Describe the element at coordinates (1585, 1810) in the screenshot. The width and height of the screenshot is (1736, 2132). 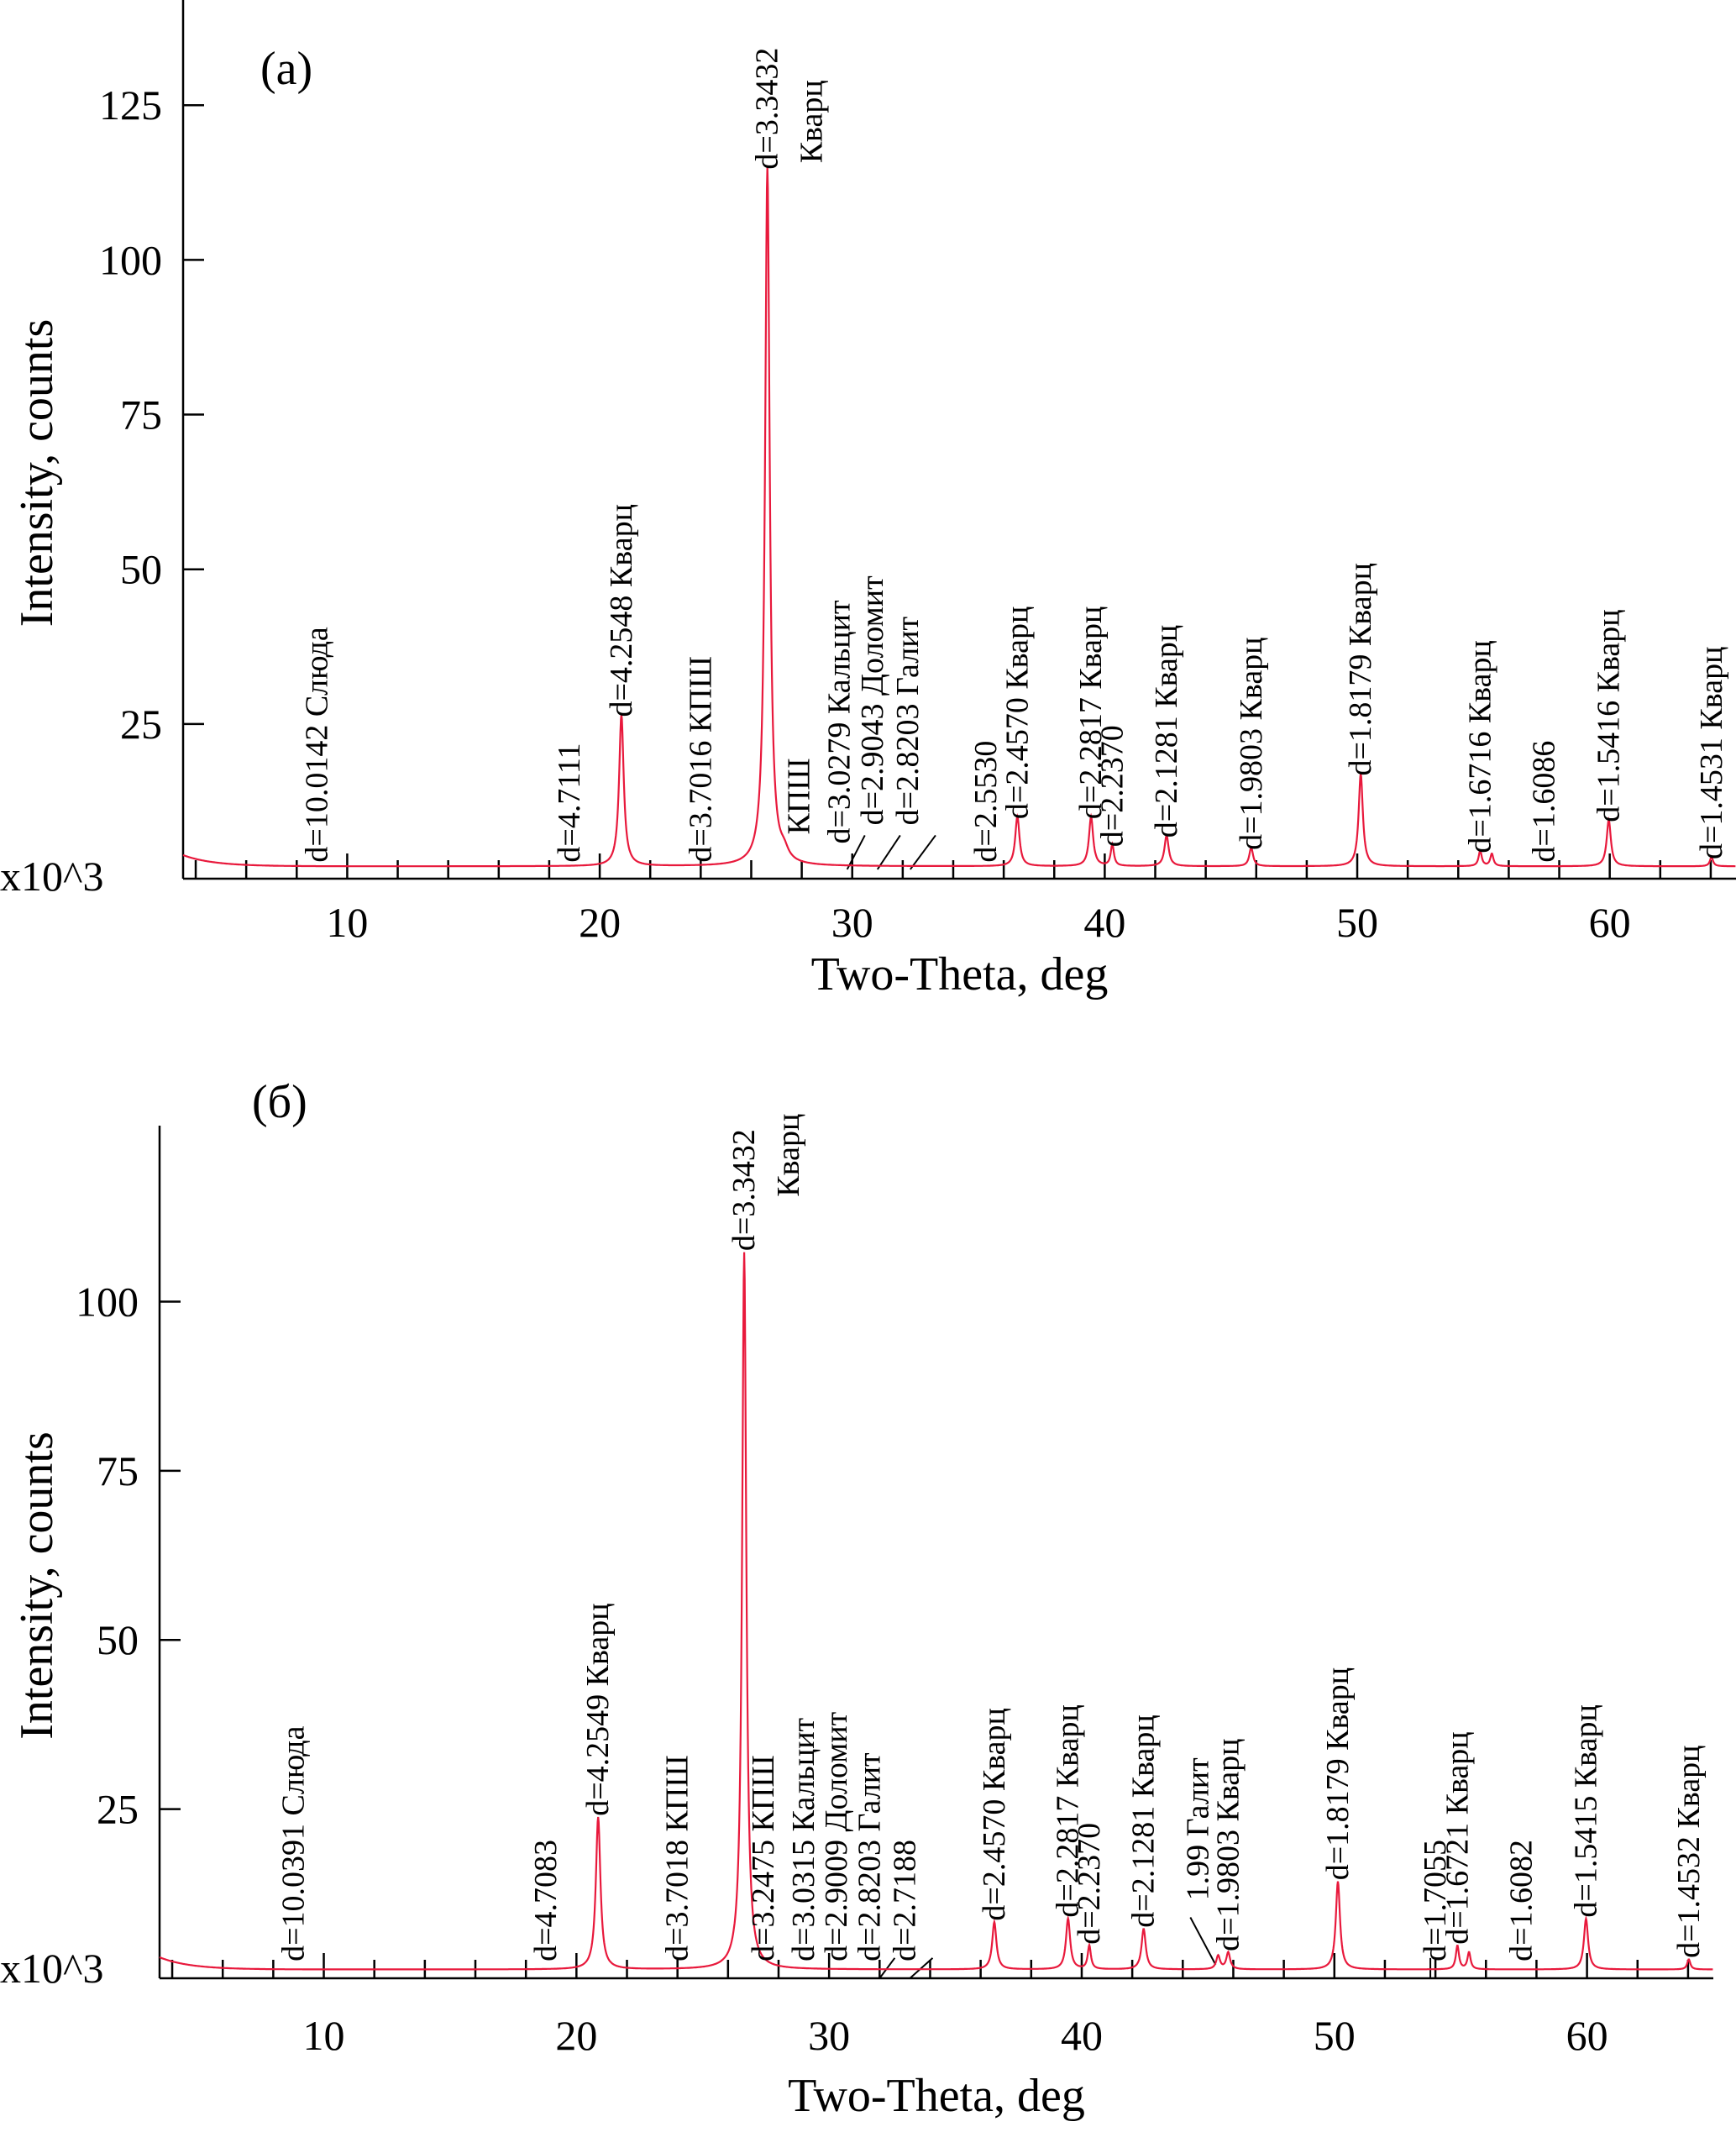
I see `peak-annotation: d=1.5415 Кварц` at that location.